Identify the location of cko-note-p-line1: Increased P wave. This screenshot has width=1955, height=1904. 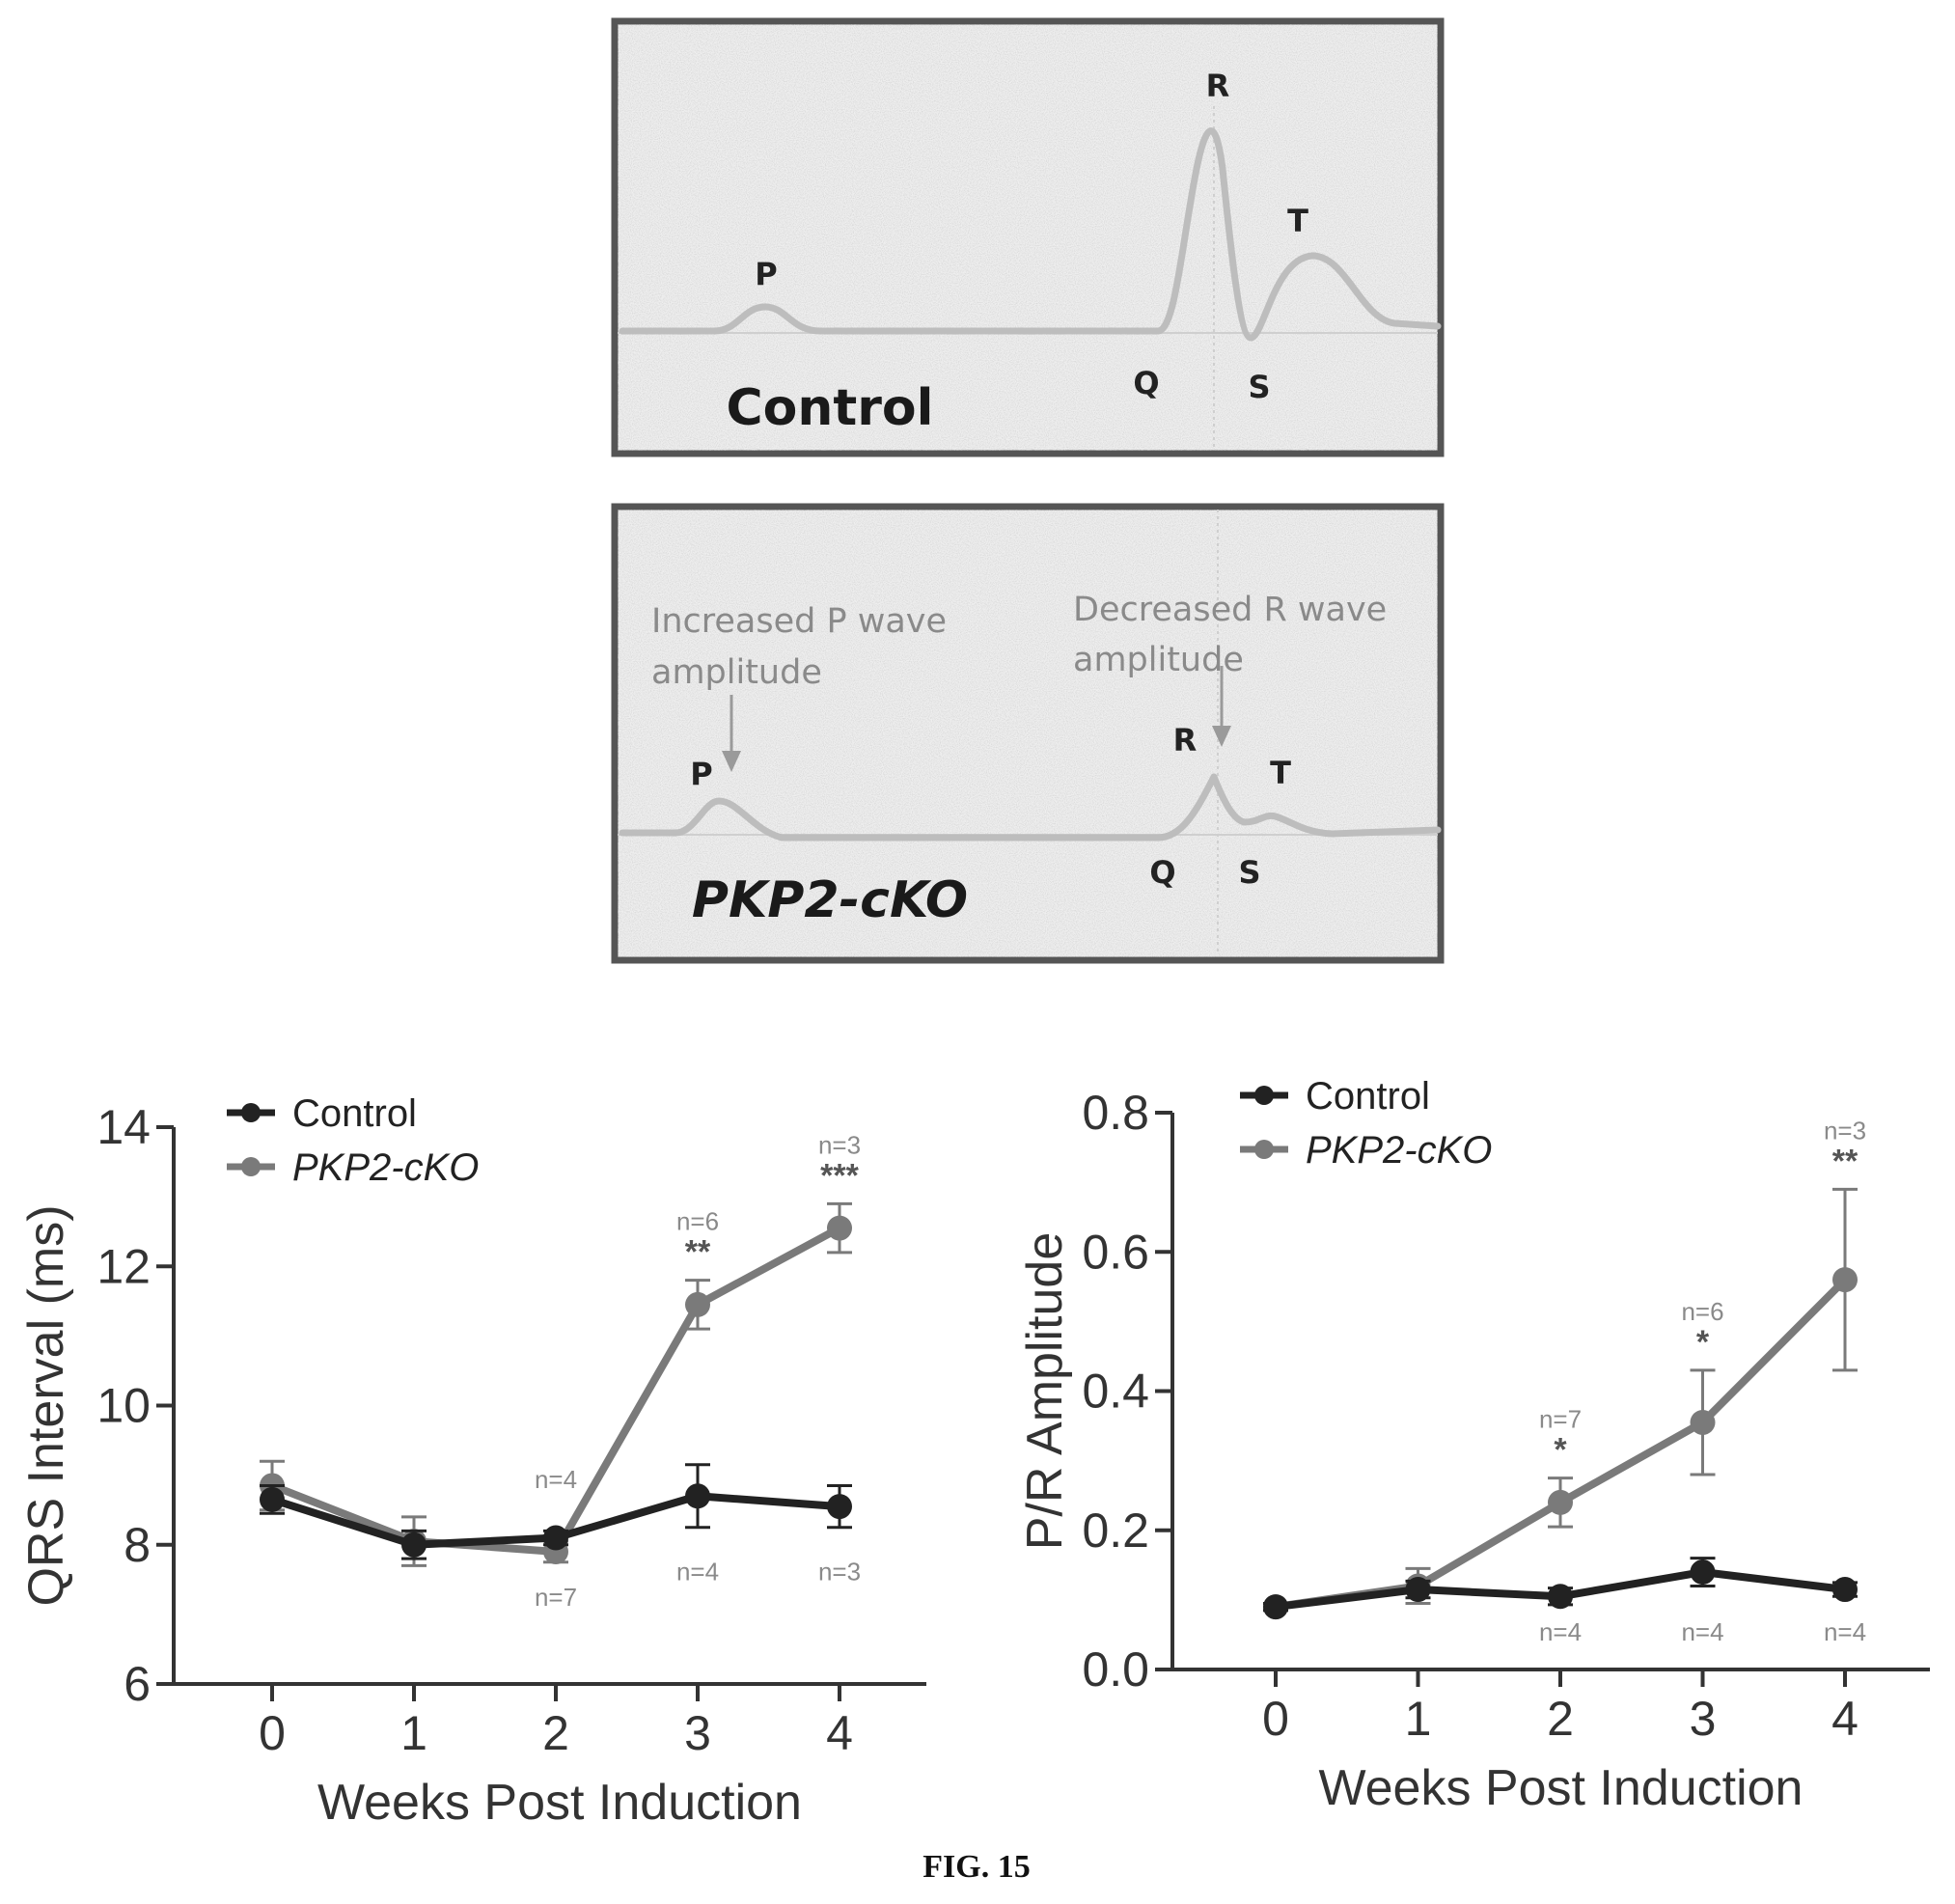
(799, 622).